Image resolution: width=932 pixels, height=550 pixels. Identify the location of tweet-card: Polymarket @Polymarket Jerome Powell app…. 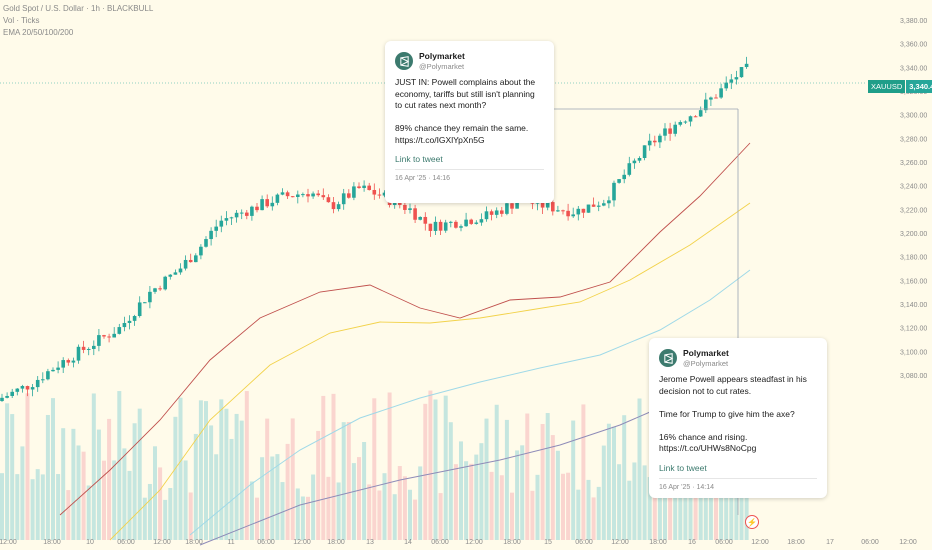
(738, 418).